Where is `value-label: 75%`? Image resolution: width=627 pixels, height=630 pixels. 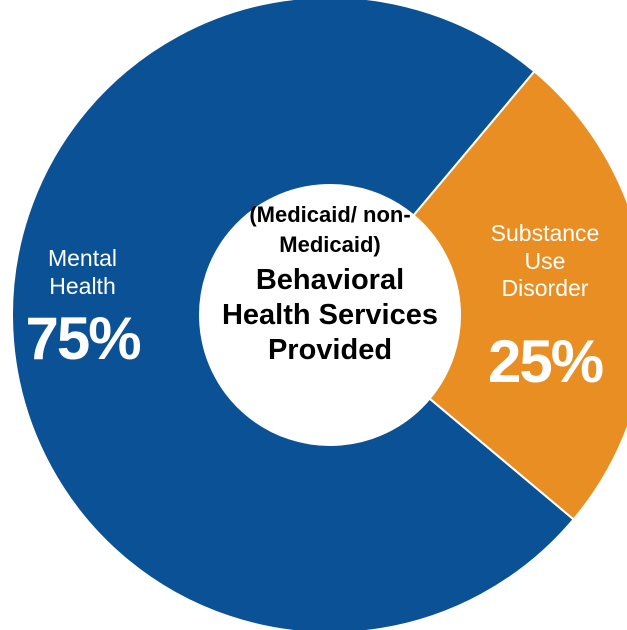
value-label: 75% is located at coordinates (83, 338).